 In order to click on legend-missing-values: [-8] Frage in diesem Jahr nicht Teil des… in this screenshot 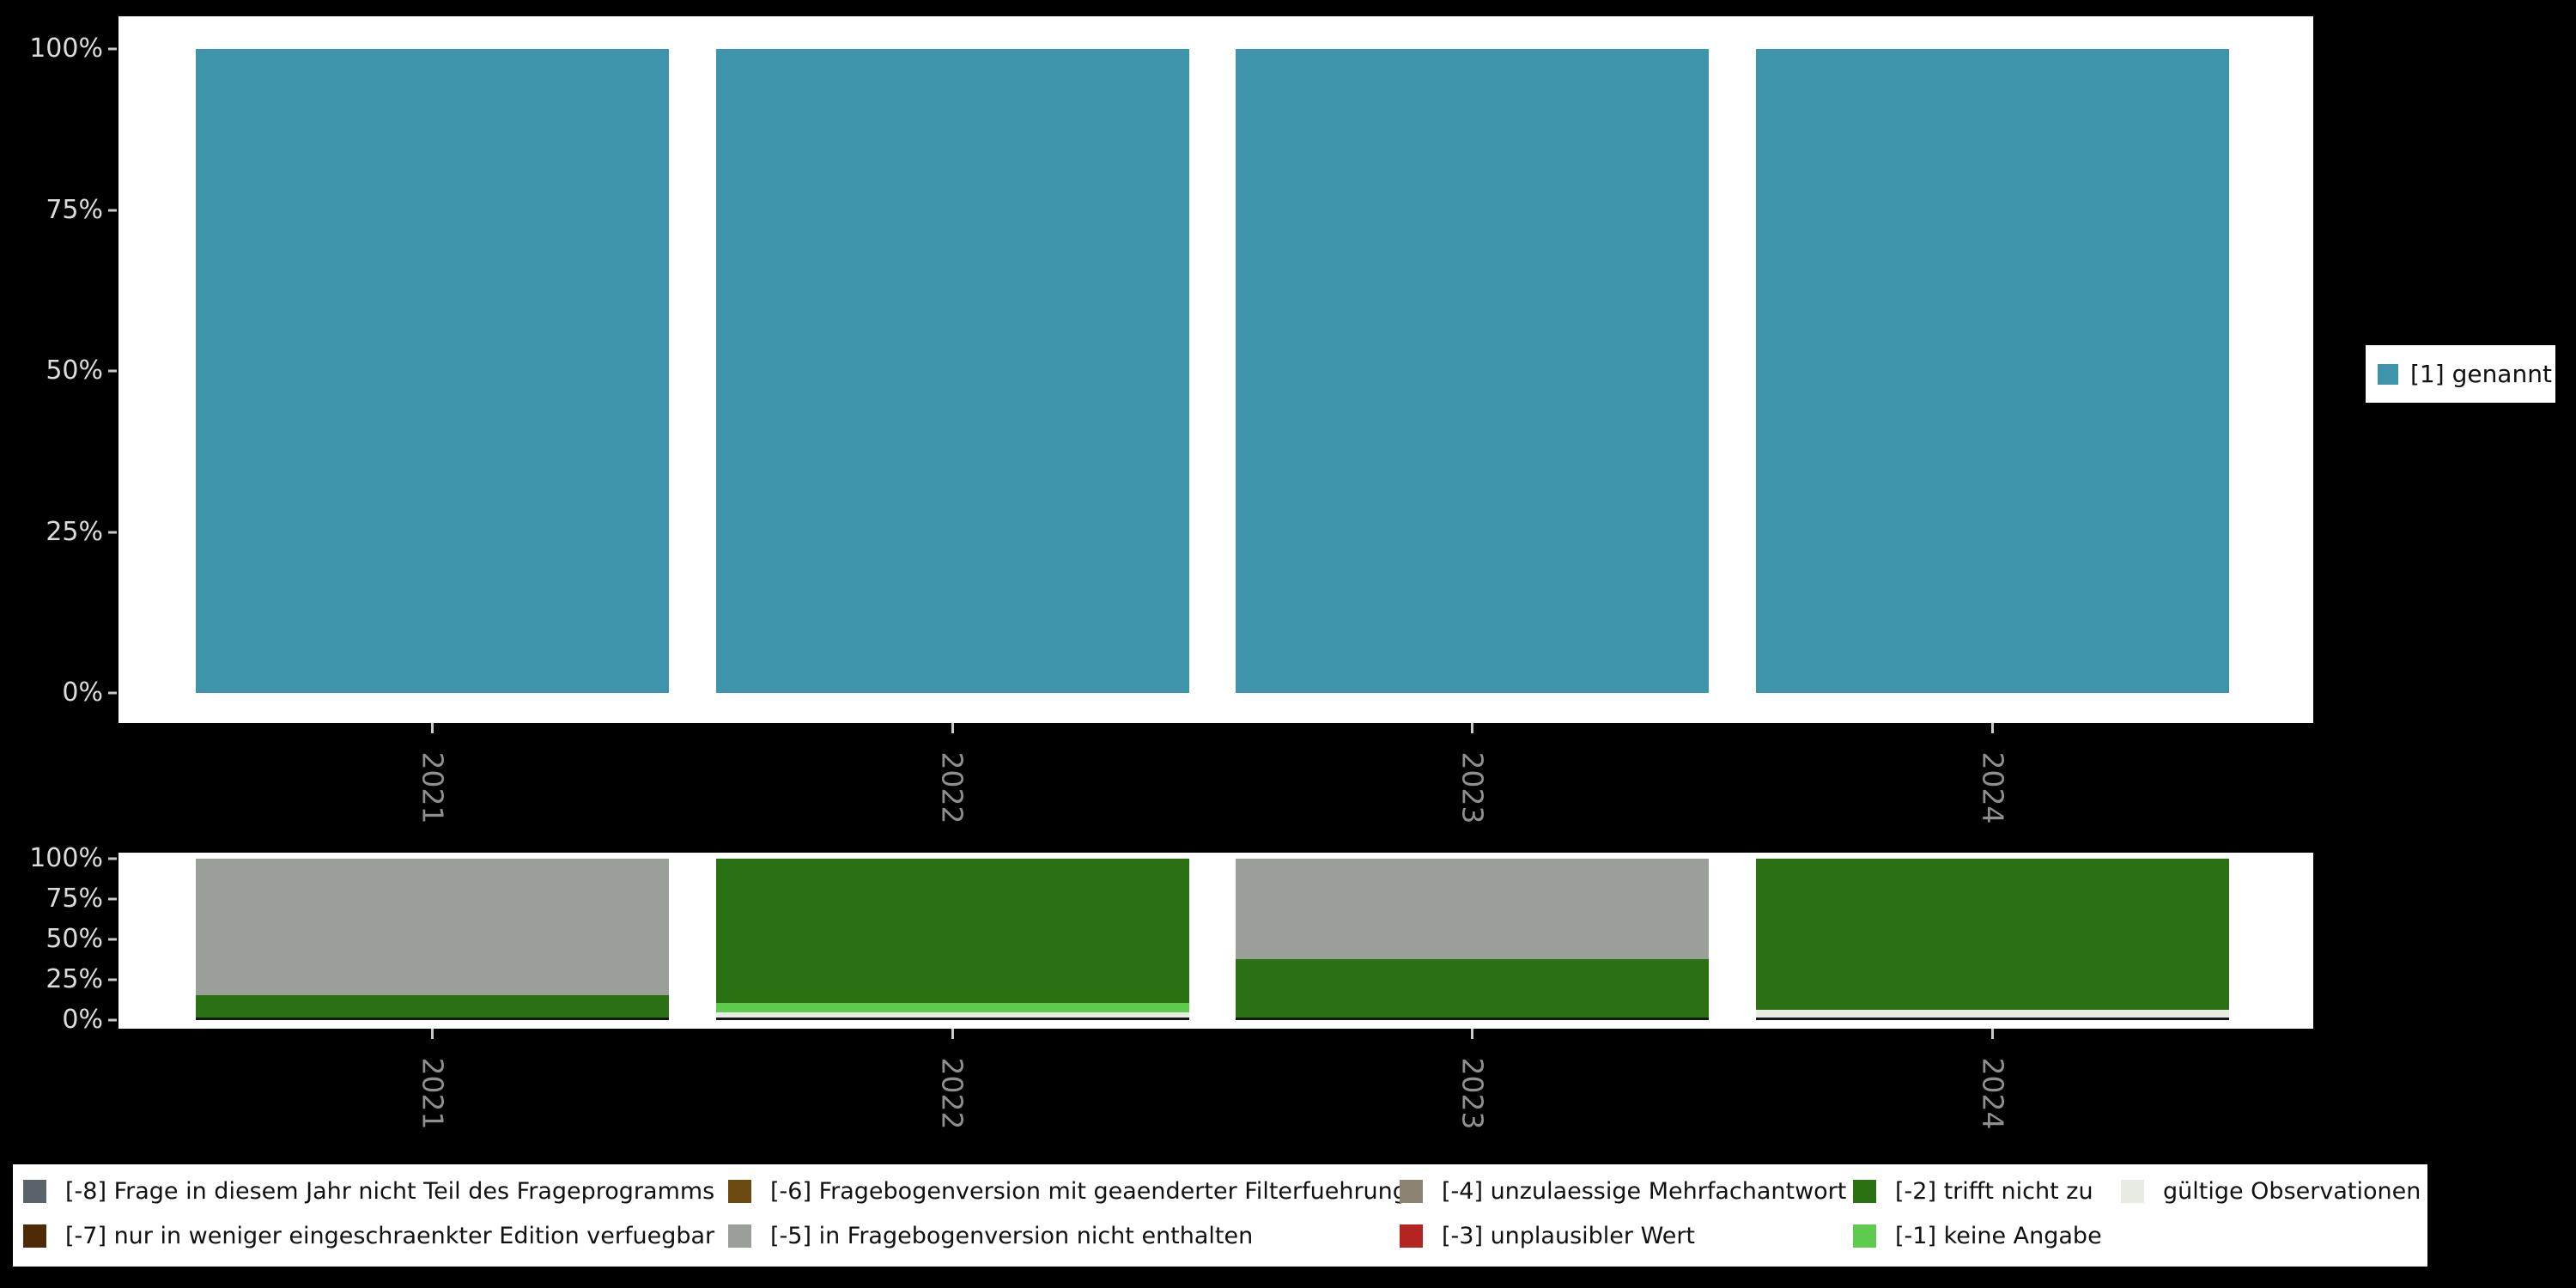, I will do `click(1220, 1215)`.